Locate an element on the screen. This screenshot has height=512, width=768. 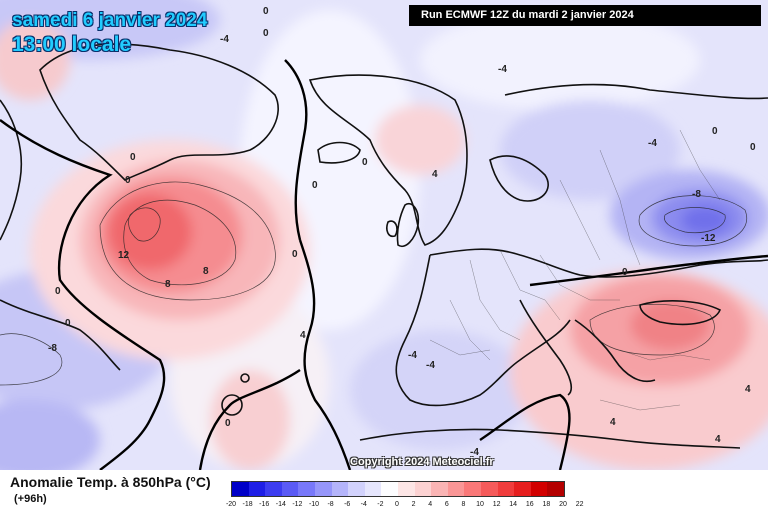
model-run-text: Run ECMWF 12Z du mardi 2 janvier 2024 is located at coordinates (527, 15).